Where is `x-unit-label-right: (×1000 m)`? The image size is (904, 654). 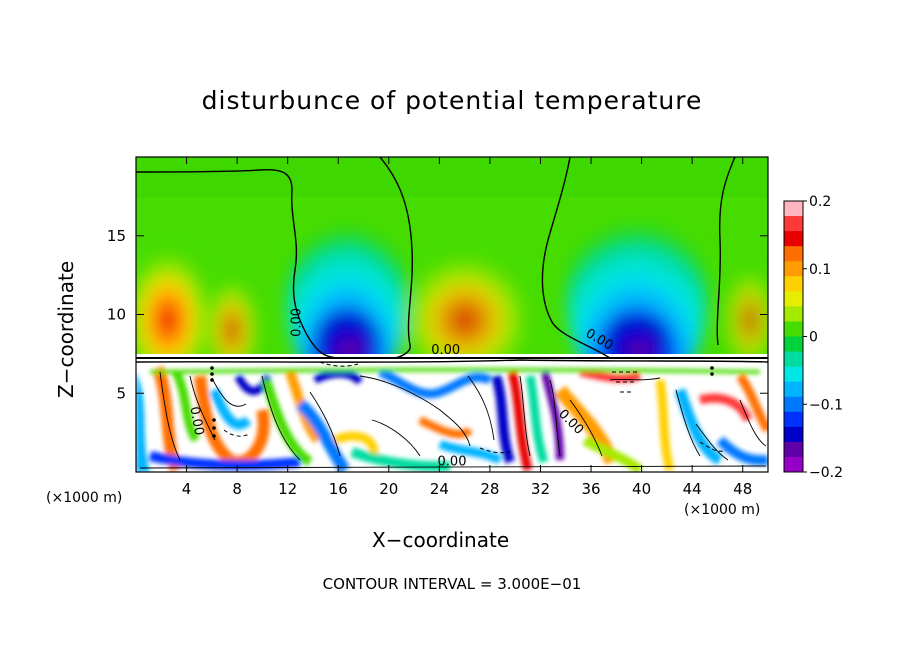 x-unit-label-right: (×1000 m) is located at coordinates (722, 510).